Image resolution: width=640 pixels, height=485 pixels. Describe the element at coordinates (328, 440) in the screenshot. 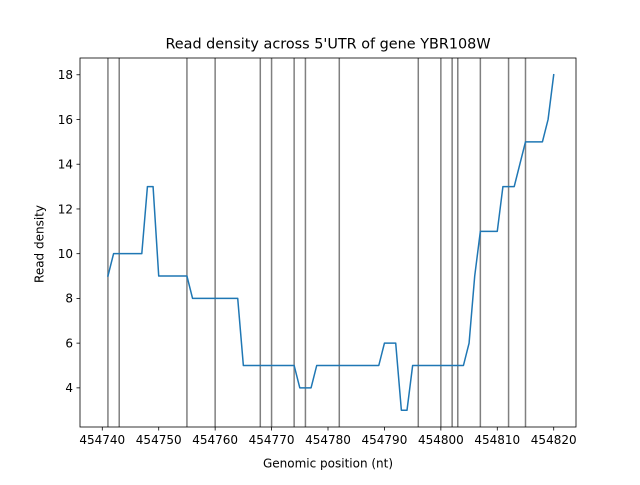

I see `x-tick-label: 454780` at that location.